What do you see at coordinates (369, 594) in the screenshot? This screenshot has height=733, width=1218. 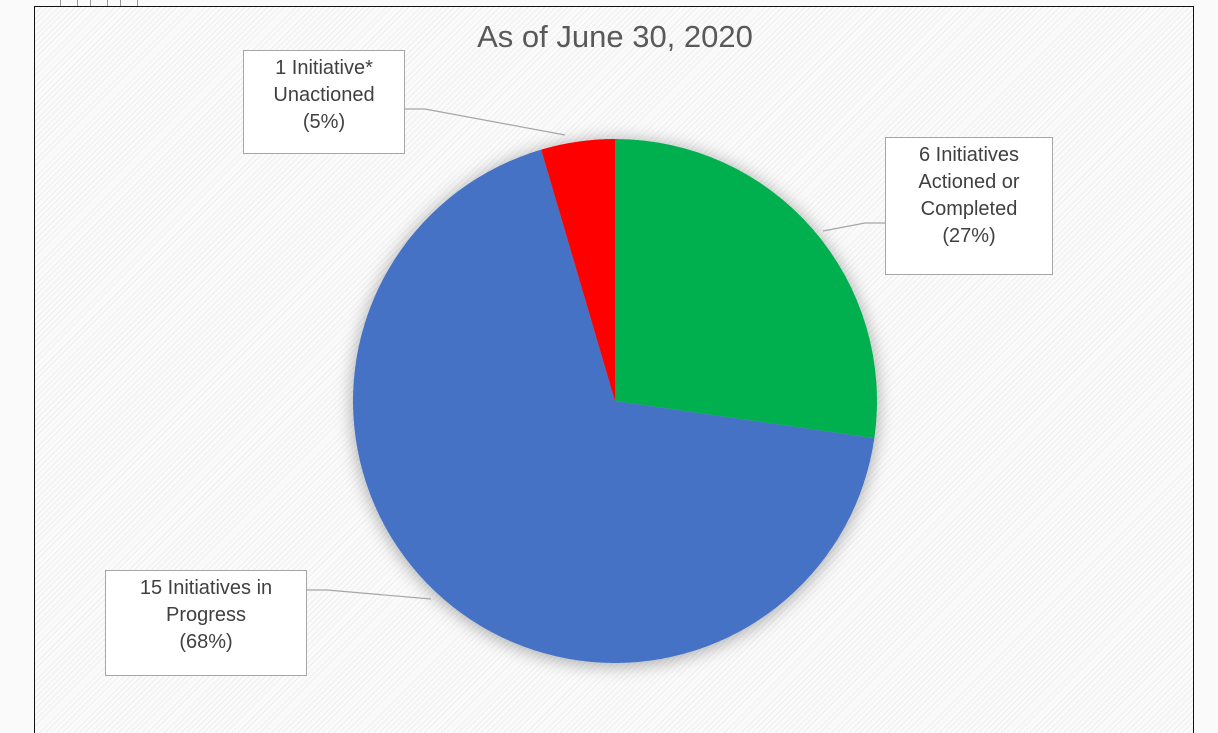 I see `leader-line-progress` at bounding box center [369, 594].